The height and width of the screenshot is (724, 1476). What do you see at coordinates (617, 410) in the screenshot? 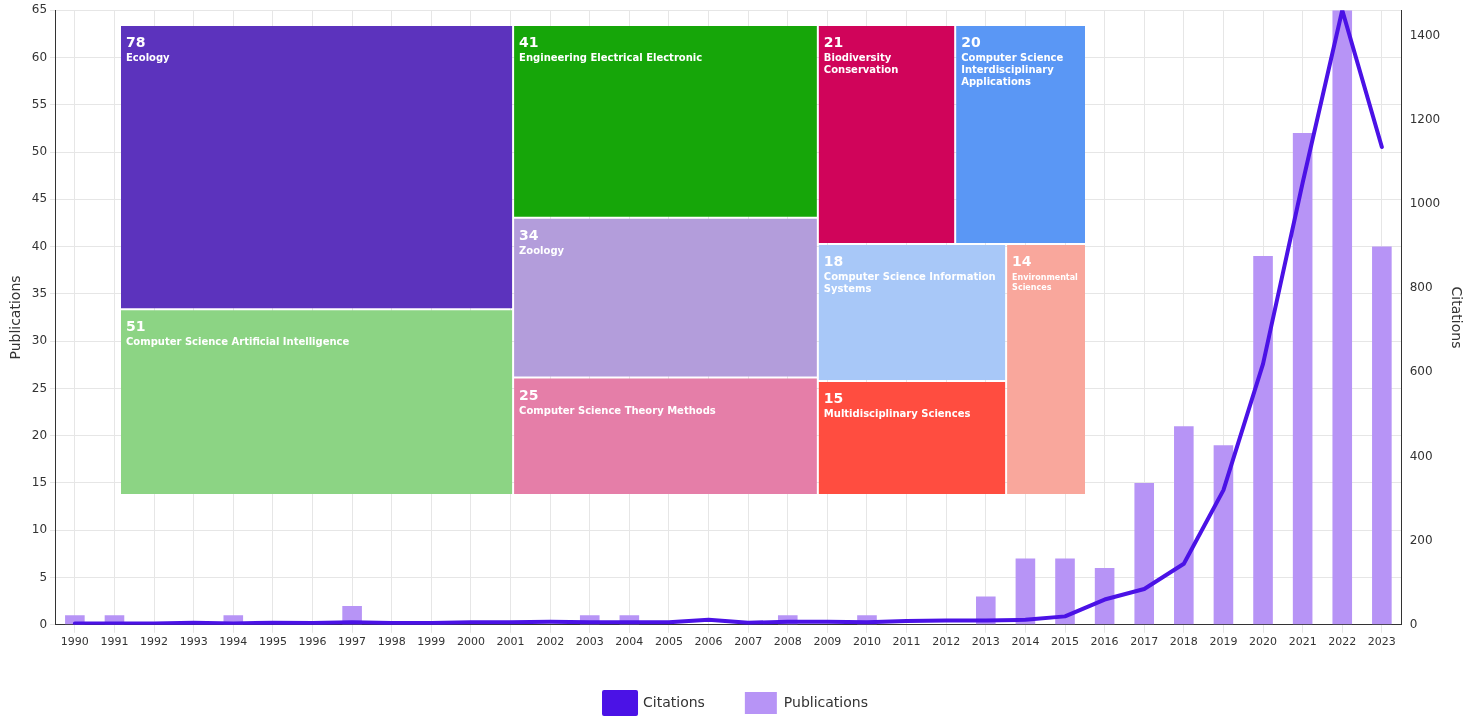
I see `category-label: Computer Science Theory Methods` at bounding box center [617, 410].